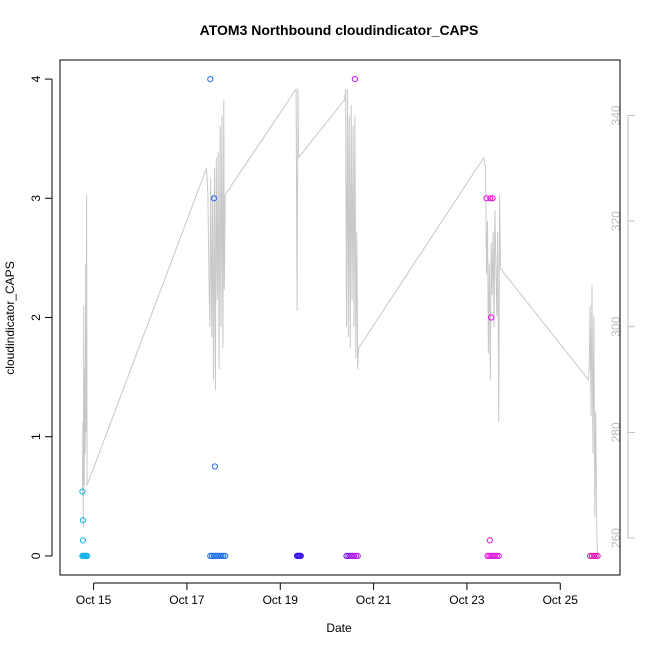 The height and width of the screenshot is (650, 650). I want to click on y-axis: 0 1 2 3 4, so click(41, 317).